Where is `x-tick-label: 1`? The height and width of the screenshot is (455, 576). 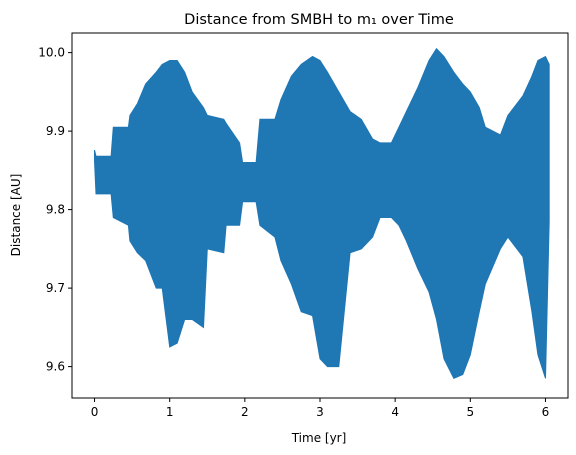 x-tick-label: 1 is located at coordinates (170, 412).